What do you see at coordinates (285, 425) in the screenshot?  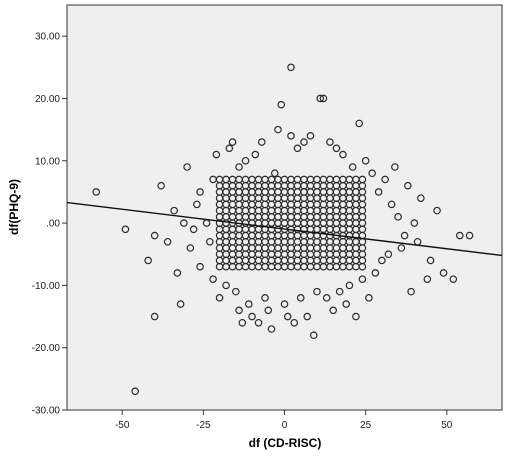 I see `x-tick-label: 0` at bounding box center [285, 425].